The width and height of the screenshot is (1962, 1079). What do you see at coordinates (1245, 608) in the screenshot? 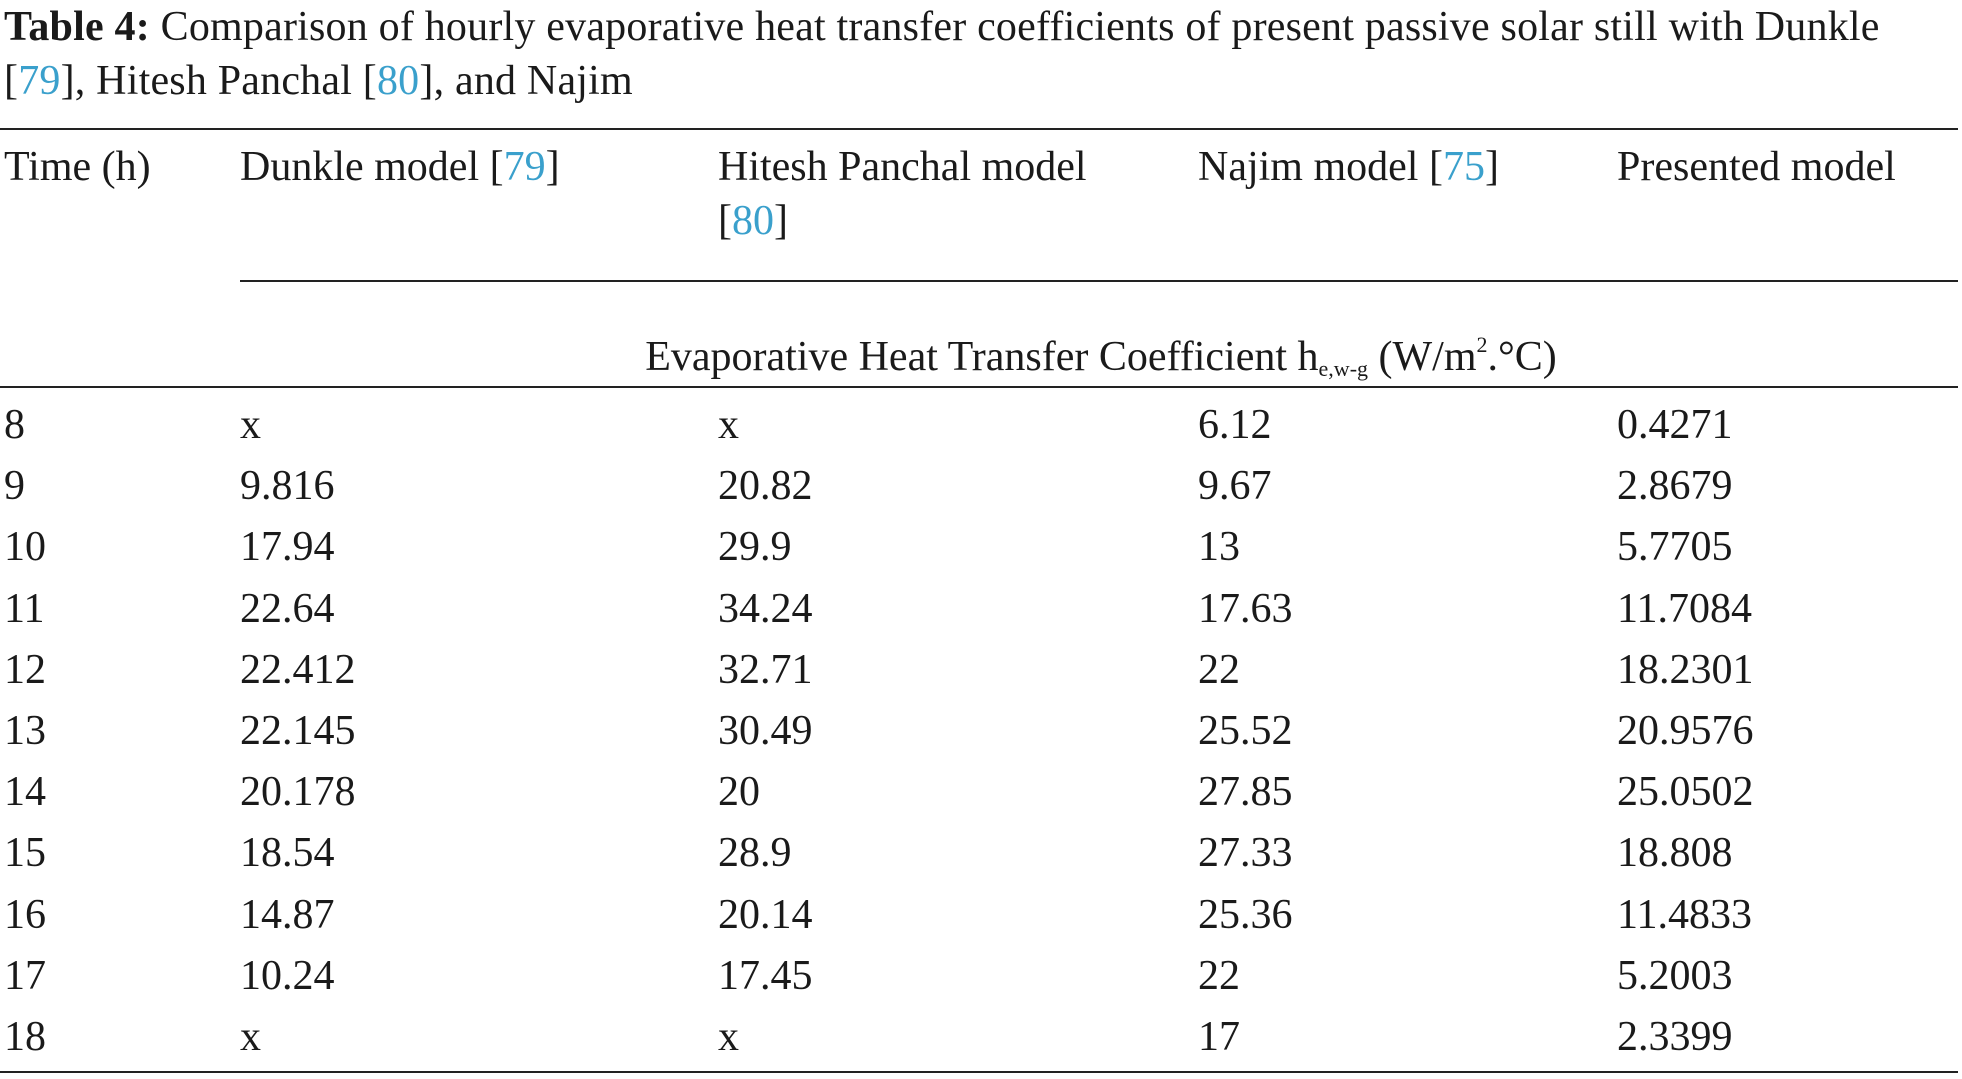
I see `cell-najim: 17.63` at bounding box center [1245, 608].